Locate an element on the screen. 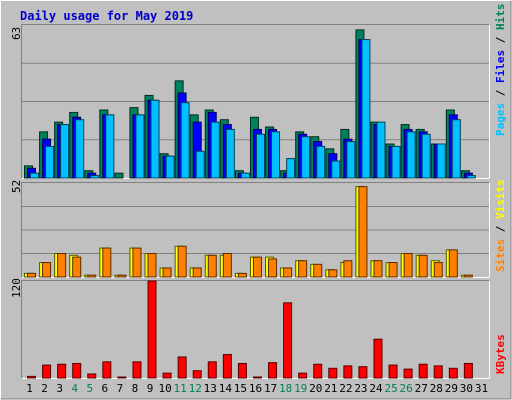 The height and width of the screenshot is (400, 512). x-tick-label-15: 15 is located at coordinates (240, 388).